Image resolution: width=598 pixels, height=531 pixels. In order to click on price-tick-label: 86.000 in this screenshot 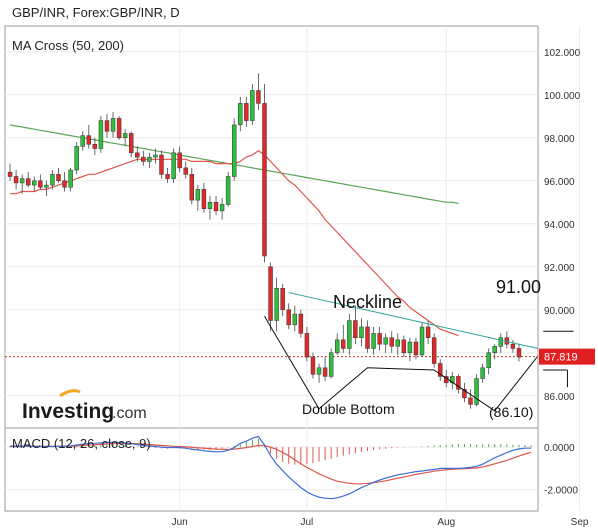, I will do `click(559, 397)`.